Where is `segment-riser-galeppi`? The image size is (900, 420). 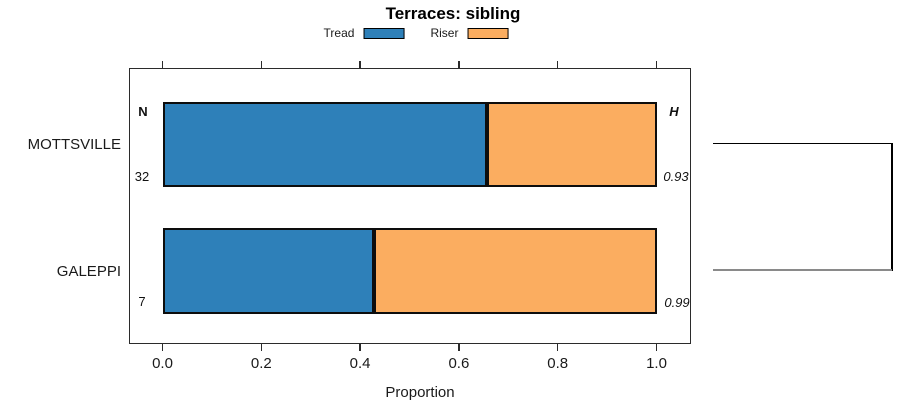 segment-riser-galeppi is located at coordinates (515, 271).